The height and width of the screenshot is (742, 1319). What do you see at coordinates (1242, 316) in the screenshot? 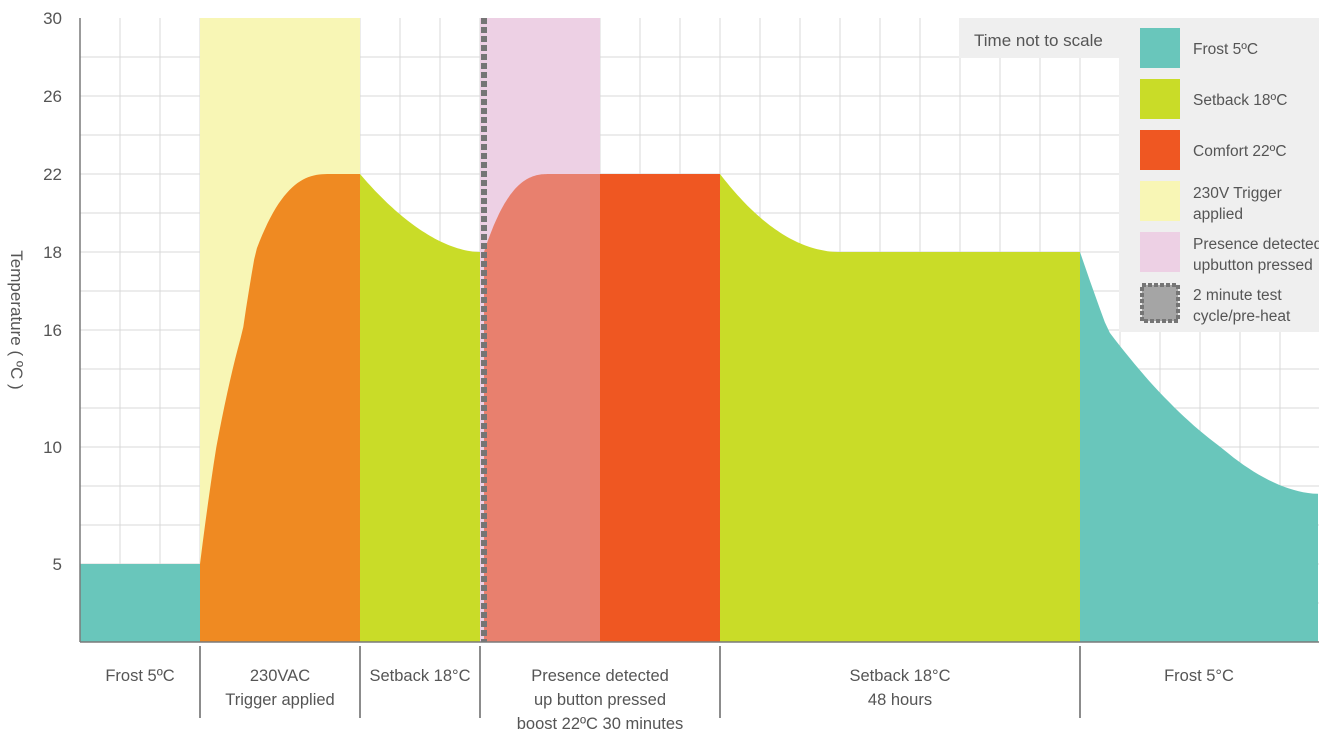
I see `legend-label-test: cycle/pre-heat` at bounding box center [1242, 316].